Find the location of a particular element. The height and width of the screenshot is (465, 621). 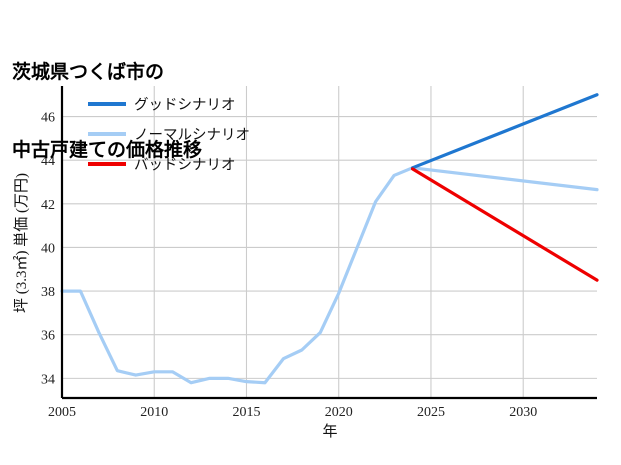

y-tick-label: 40 is located at coordinates (48, 248).